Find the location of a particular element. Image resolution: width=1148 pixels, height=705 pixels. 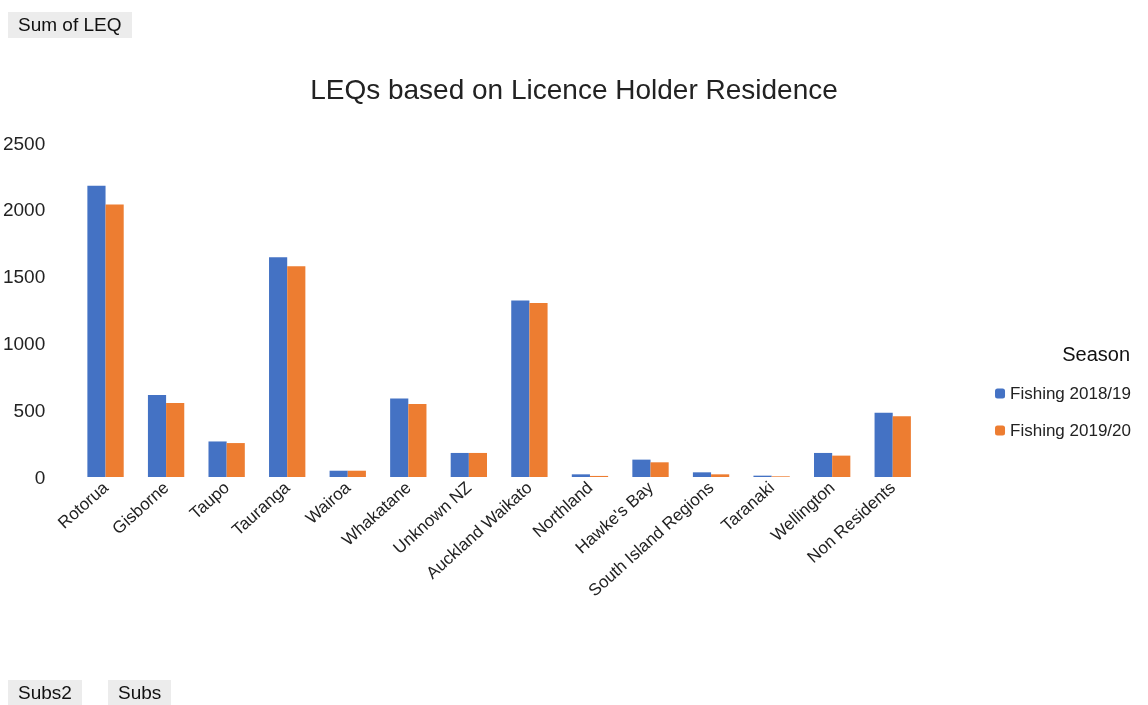

text: Subs2 is located at coordinates (45, 692).